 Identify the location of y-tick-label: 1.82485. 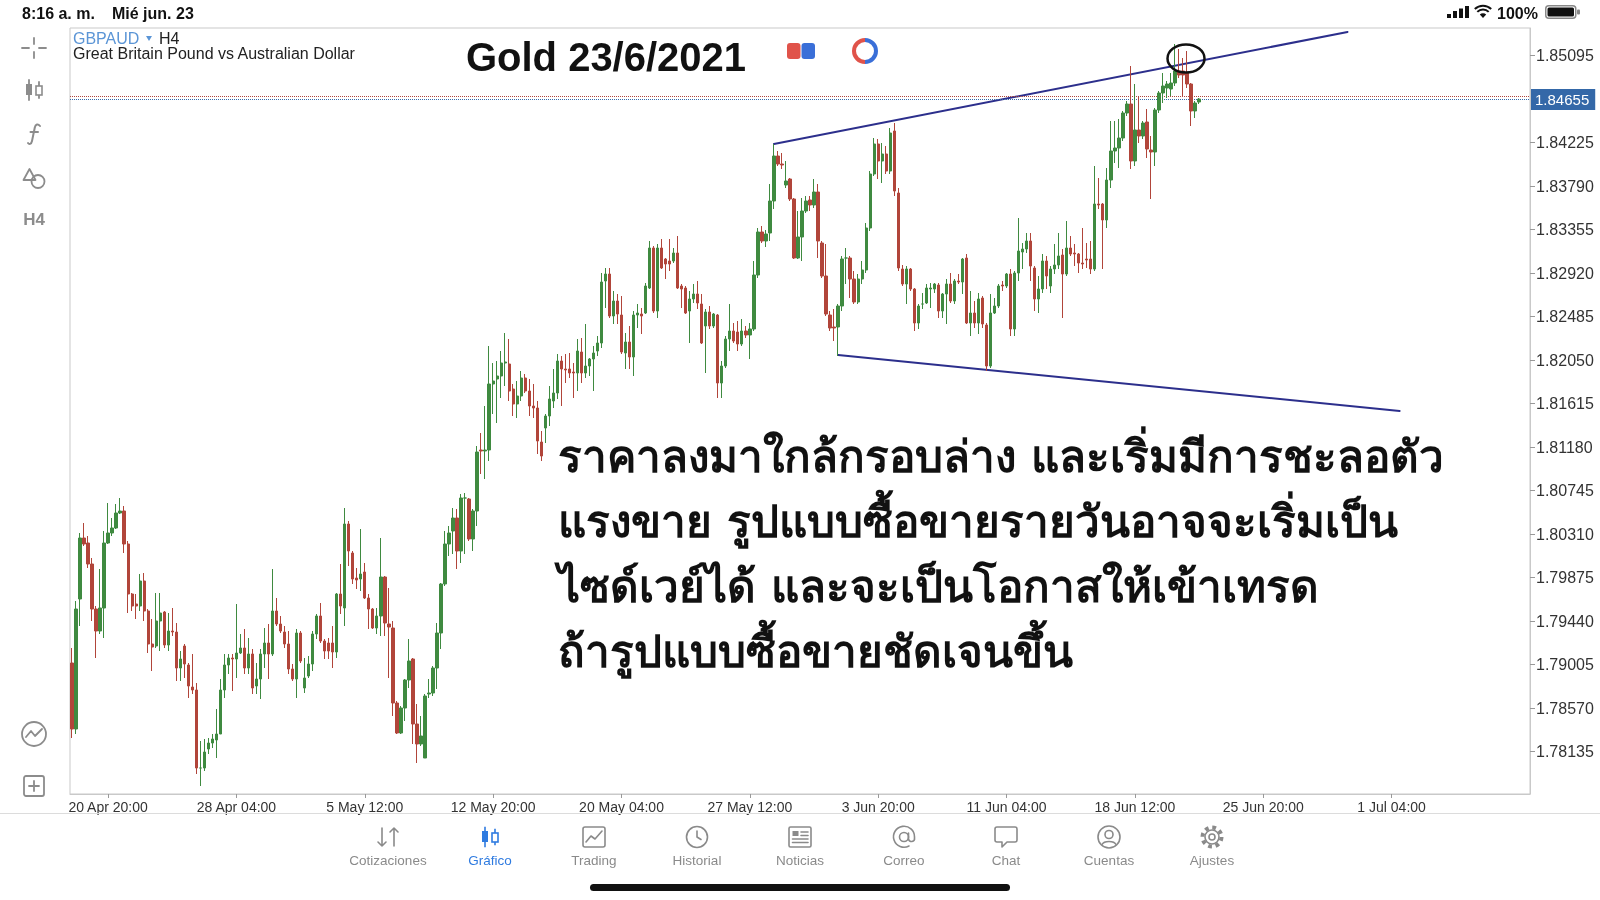
(1565, 316).